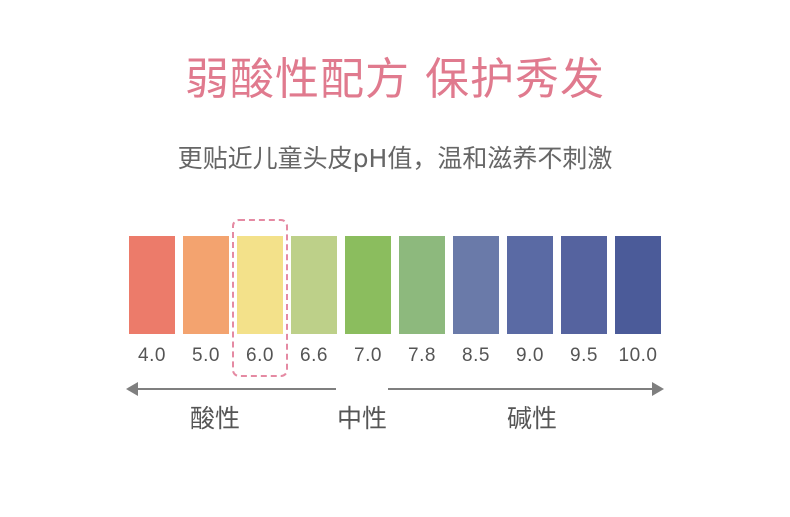 The height and width of the screenshot is (517, 790). What do you see at coordinates (422, 355) in the screenshot?
I see `ph-value-label: 7.8` at bounding box center [422, 355].